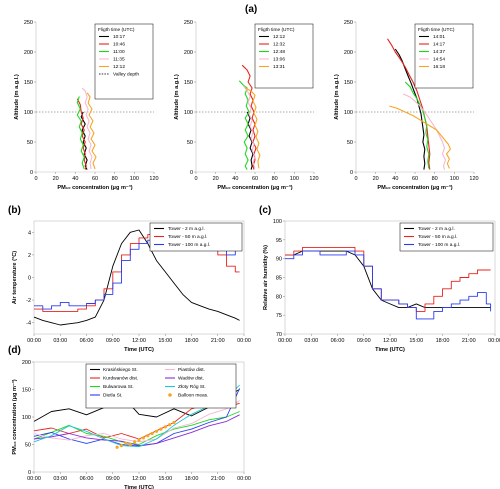  I want to click on legend-entry-label: Valley depth, so click(126, 75).